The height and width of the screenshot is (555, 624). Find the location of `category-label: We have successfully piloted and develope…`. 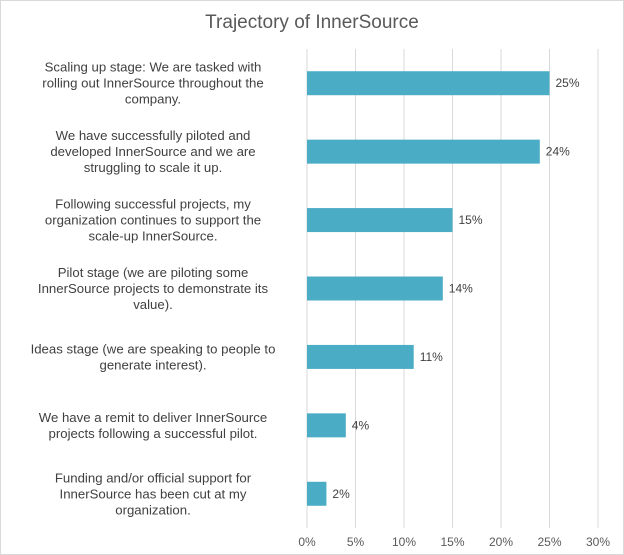

category-label: We have successfully piloted and develope… is located at coordinates (152, 151).